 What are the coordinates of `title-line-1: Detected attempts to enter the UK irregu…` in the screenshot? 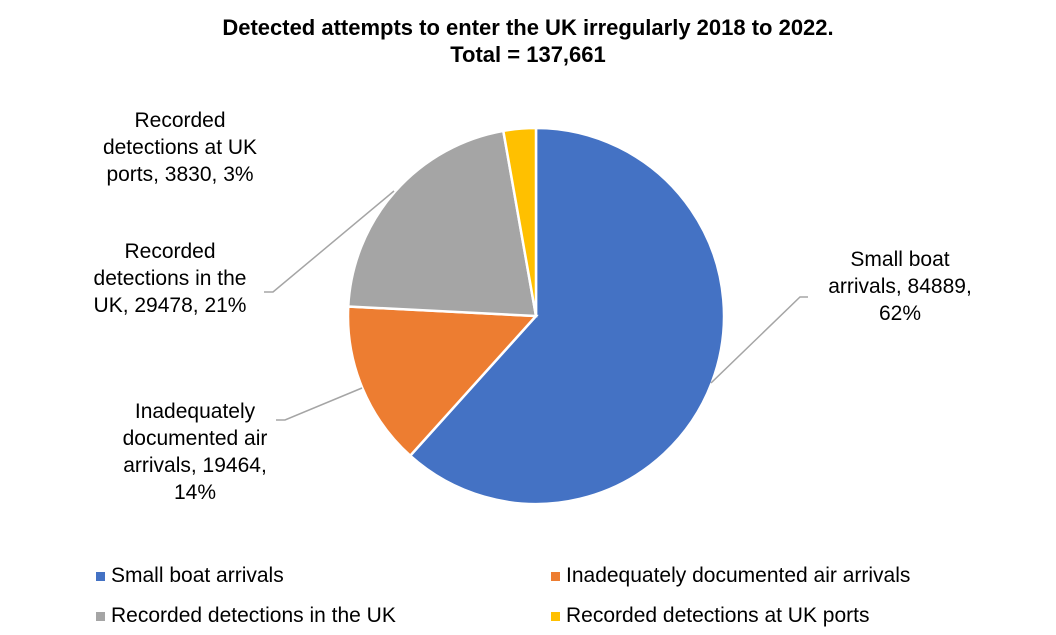 It's located at (528, 27).